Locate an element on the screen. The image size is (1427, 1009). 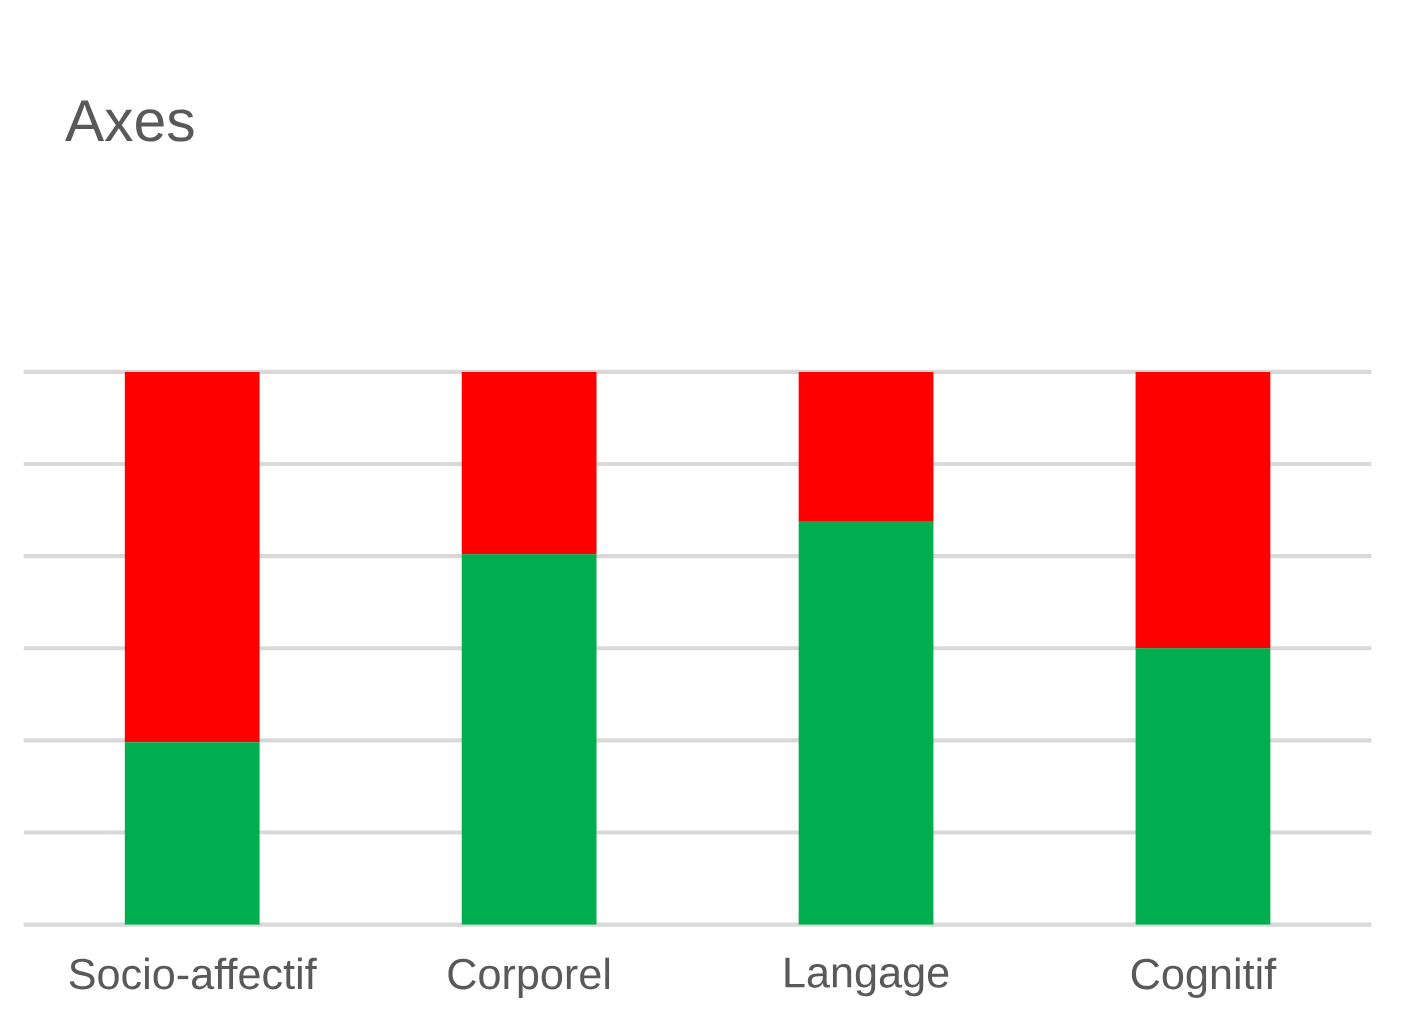
x-tick-label: Corporel is located at coordinates (529, 977).